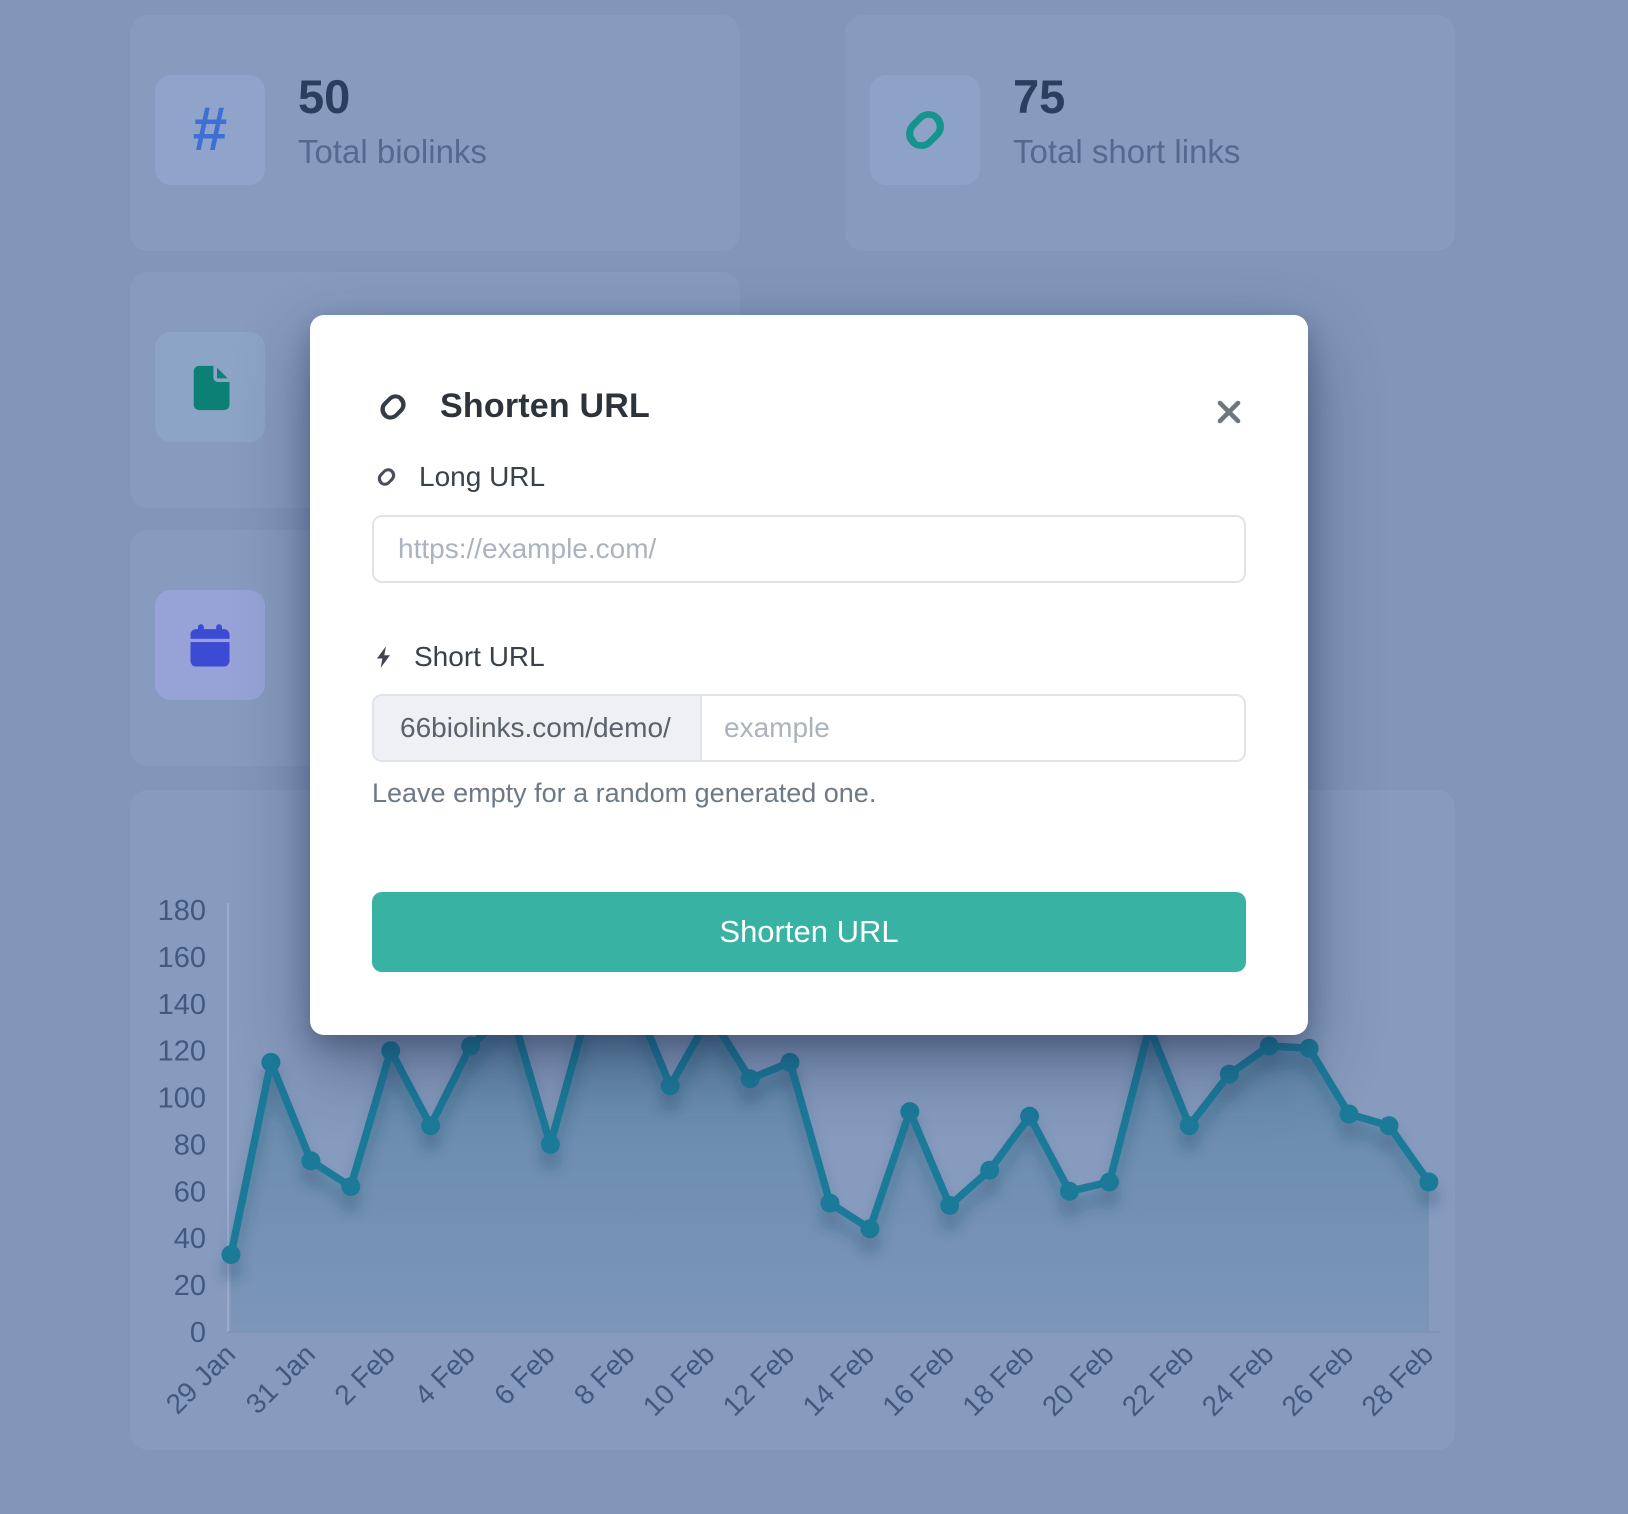 This screenshot has width=1628, height=1514. What do you see at coordinates (182, 911) in the screenshot?
I see `svg-text: 180` at bounding box center [182, 911].